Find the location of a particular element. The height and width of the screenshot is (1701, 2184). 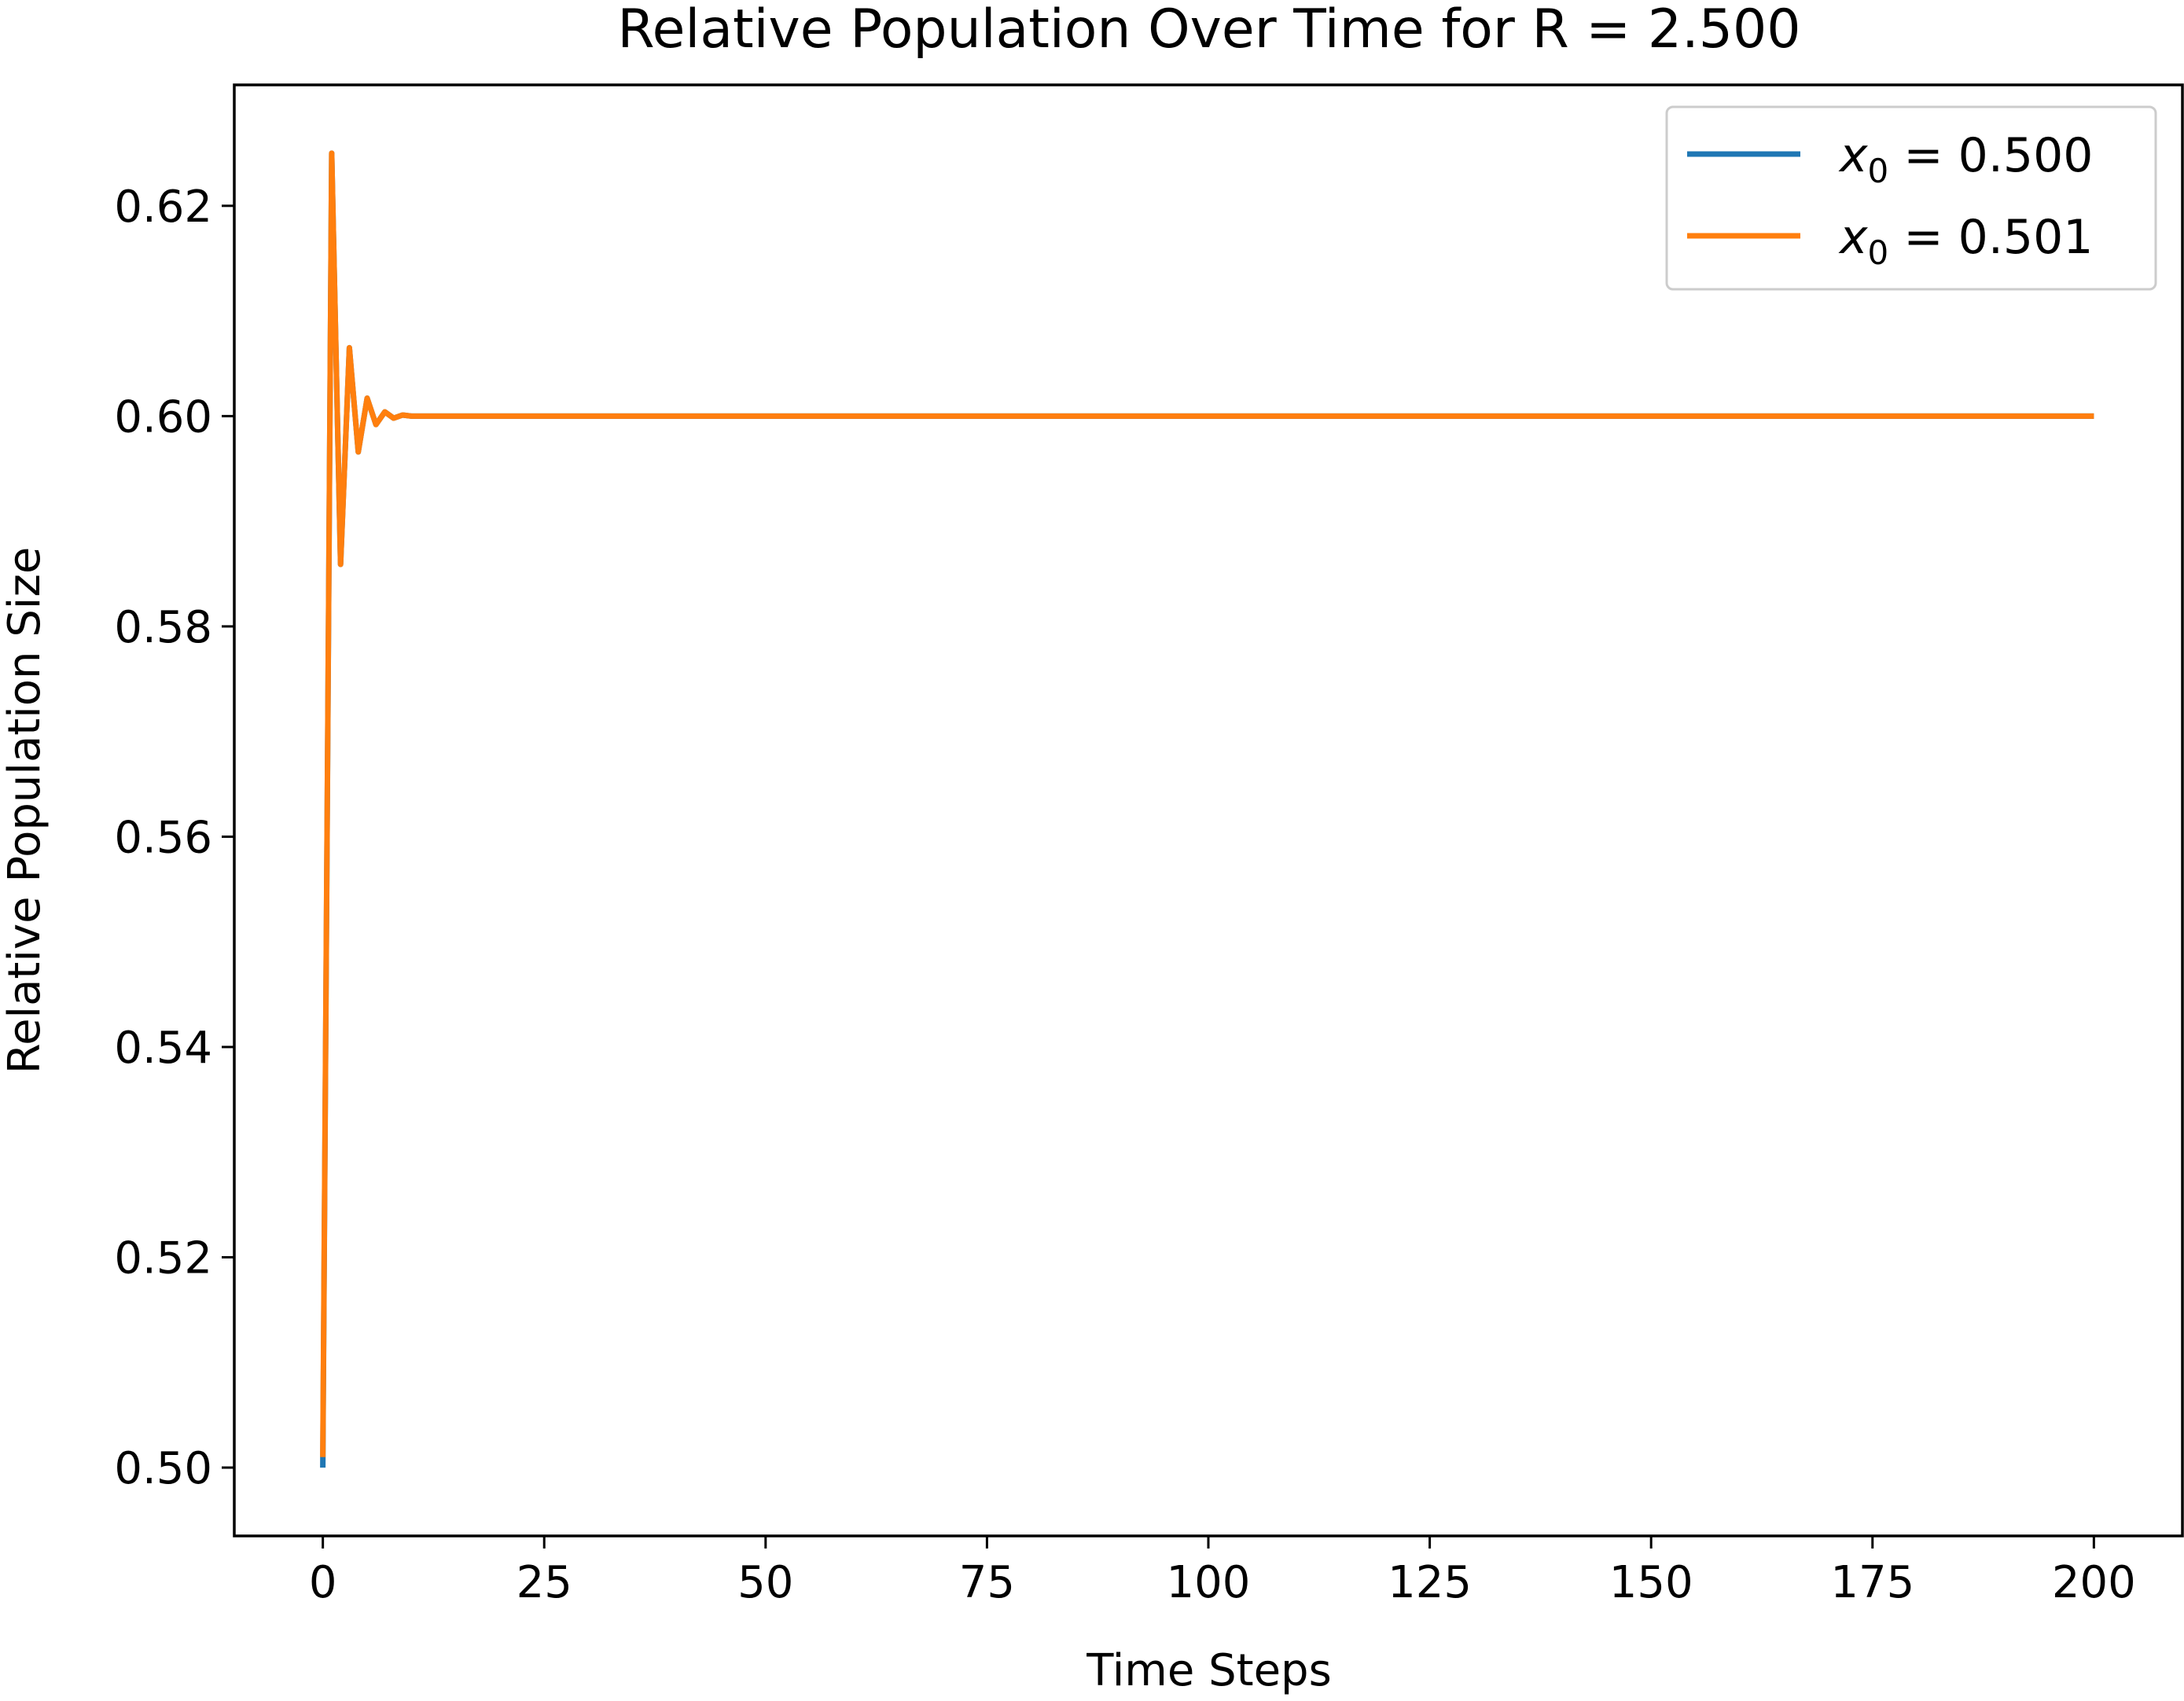

x-tick-label: 150 is located at coordinates (1651, 1583).